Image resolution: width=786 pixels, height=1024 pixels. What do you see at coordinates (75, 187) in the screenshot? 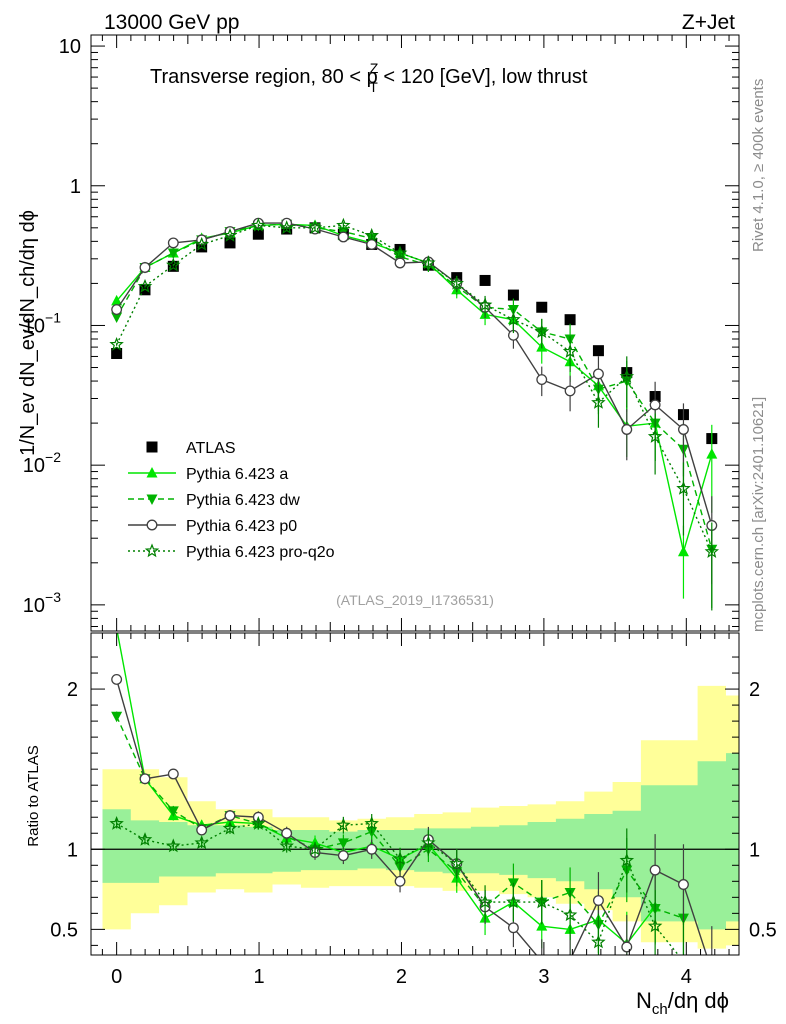
I see `y-tick-label: 1` at bounding box center [75, 187].